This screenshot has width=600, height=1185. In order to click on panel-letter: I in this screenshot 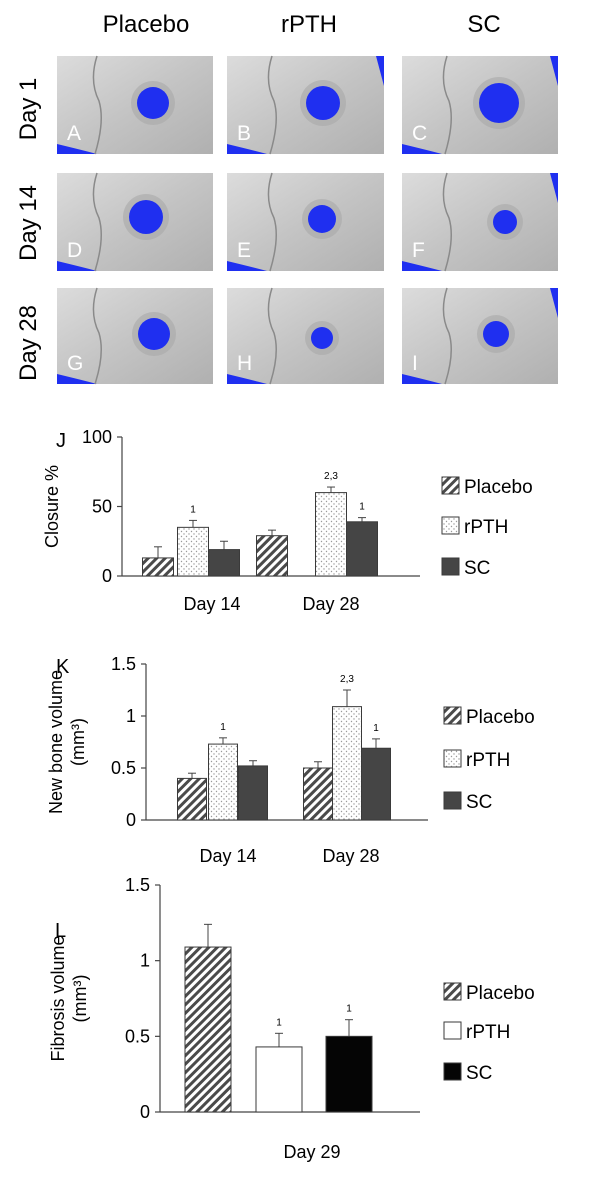, I will do `click(415, 363)`.